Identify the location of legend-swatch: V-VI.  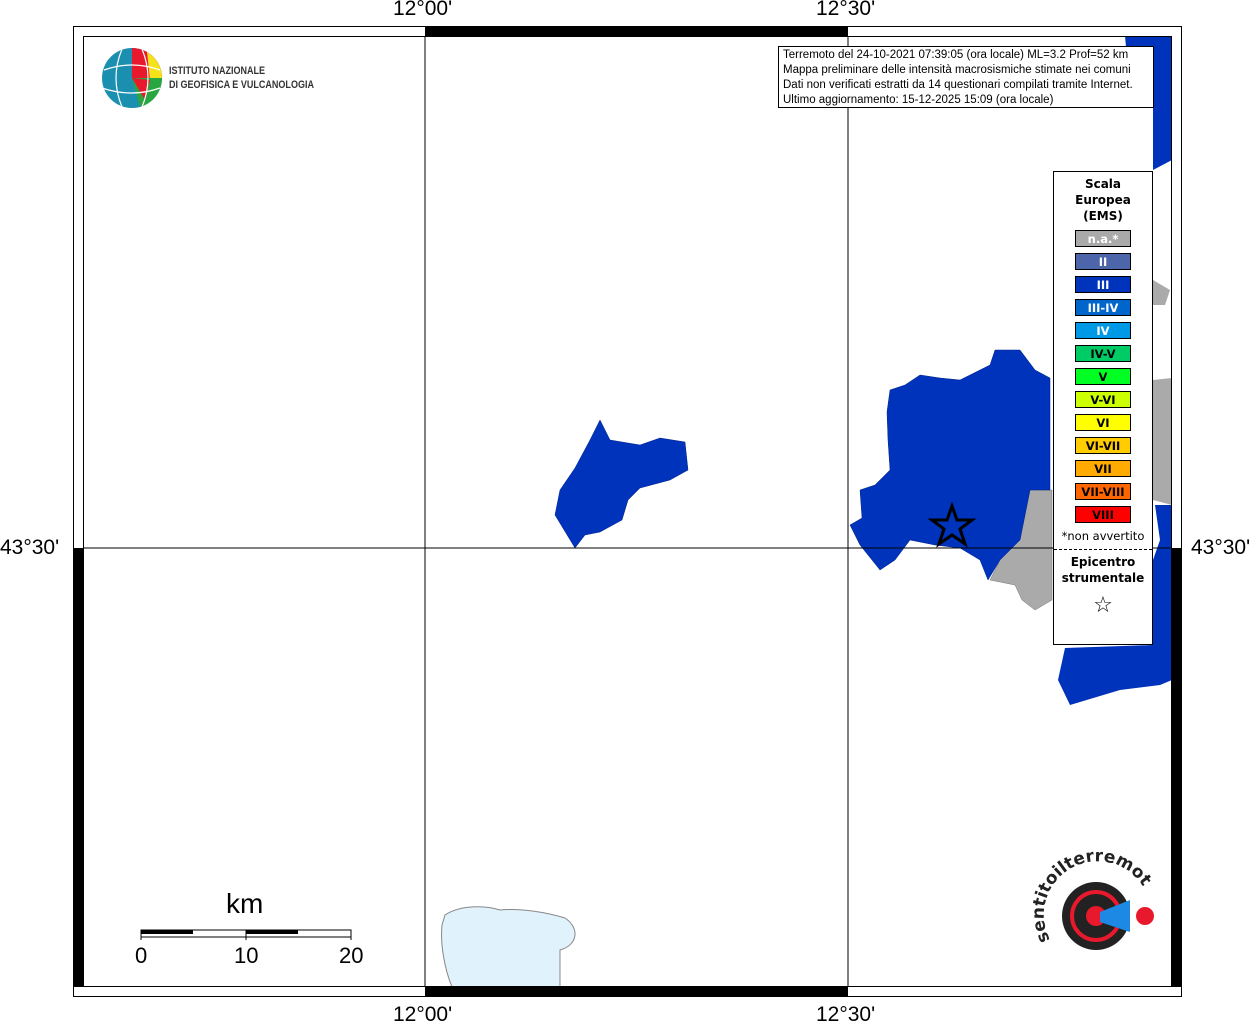
(1103, 399).